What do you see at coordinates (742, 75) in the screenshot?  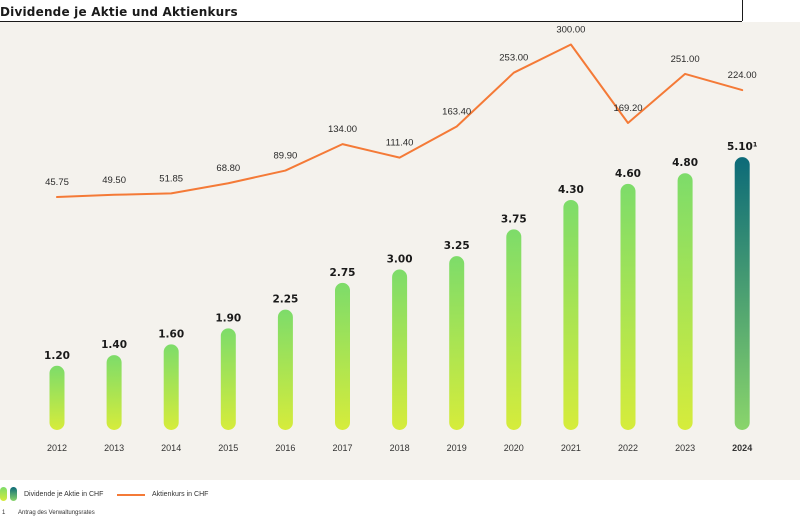 I see `line-label-2024: 224.00` at bounding box center [742, 75].